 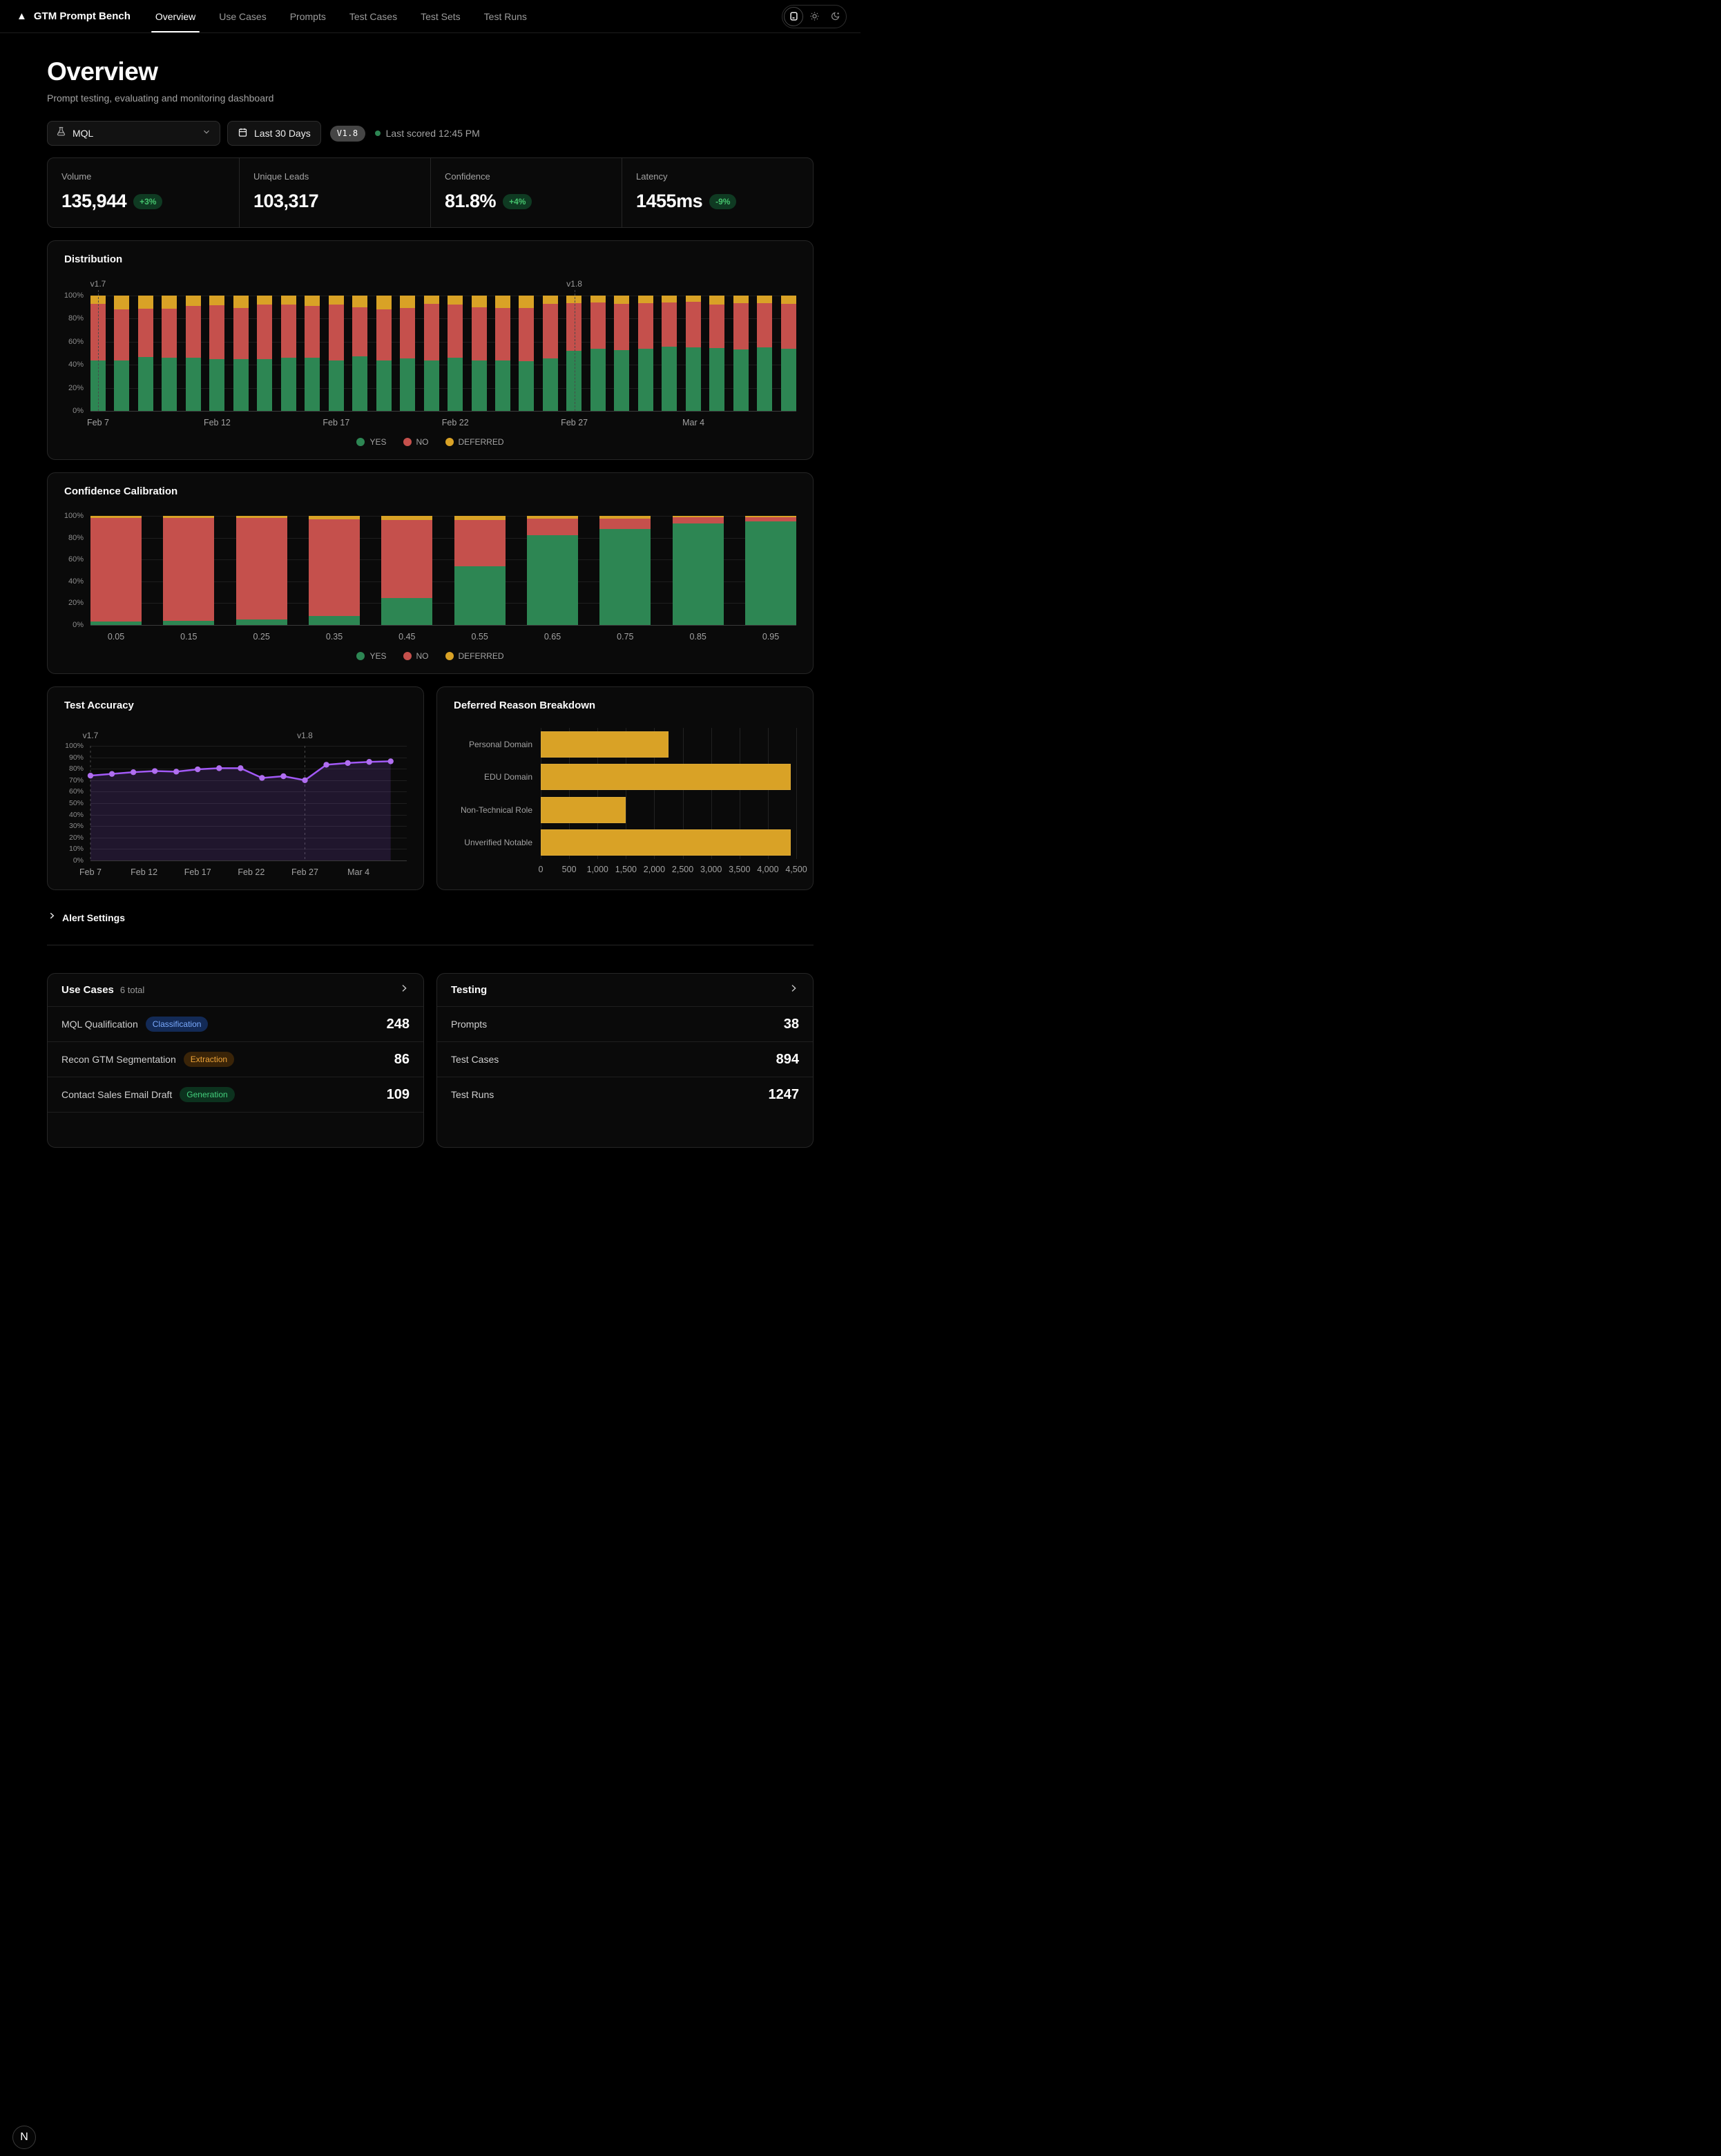 What do you see at coordinates (235, 1094) in the screenshot?
I see `use-case-row: Contact Sales Email Draft Generation 109` at bounding box center [235, 1094].